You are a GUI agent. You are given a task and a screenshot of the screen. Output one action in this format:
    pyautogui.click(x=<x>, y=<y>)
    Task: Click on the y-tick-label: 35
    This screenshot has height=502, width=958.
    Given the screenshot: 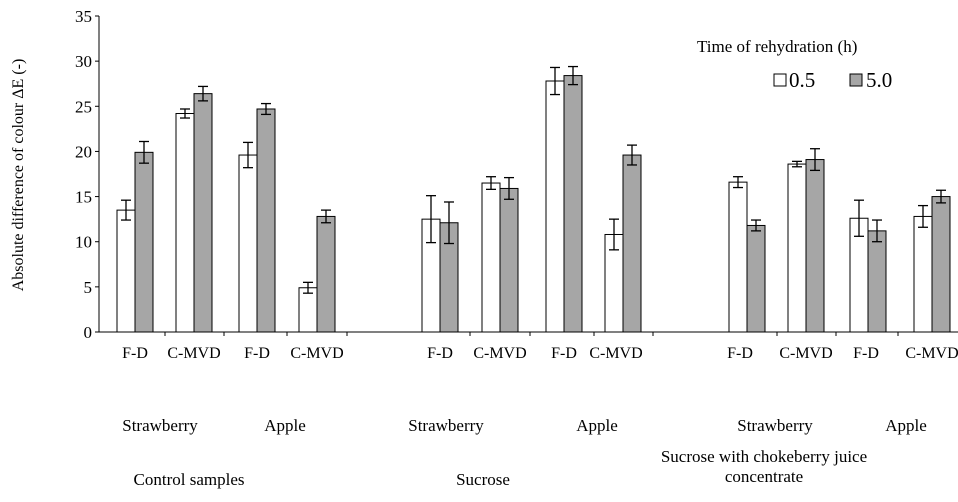 What is the action you would take?
    pyautogui.click(x=83, y=16)
    